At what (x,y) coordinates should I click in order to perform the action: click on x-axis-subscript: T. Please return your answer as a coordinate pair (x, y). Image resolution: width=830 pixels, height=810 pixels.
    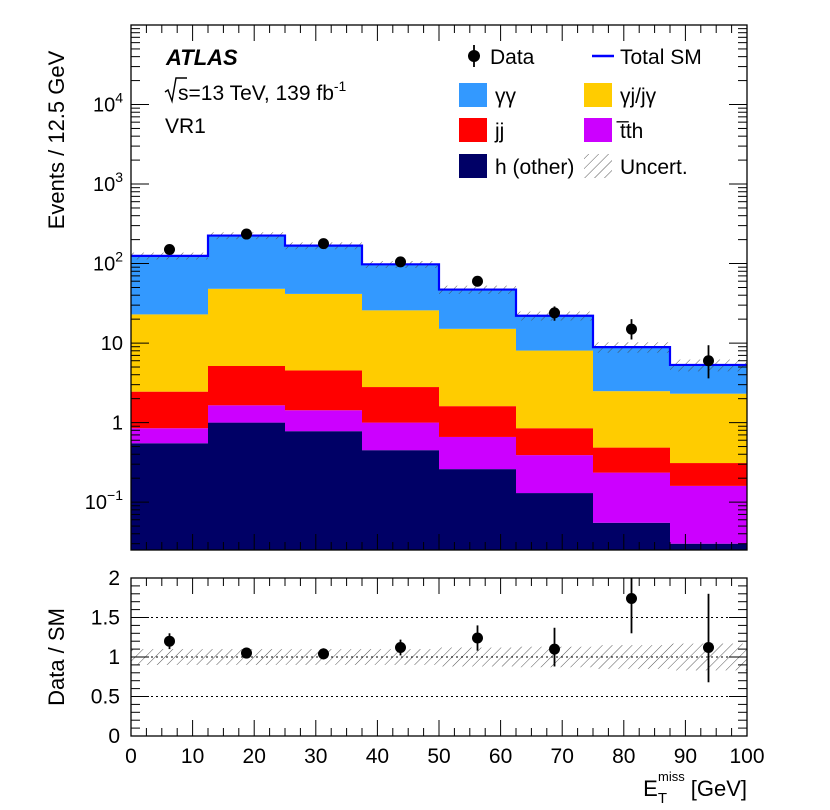
    Looking at the image, I should click on (662, 798).